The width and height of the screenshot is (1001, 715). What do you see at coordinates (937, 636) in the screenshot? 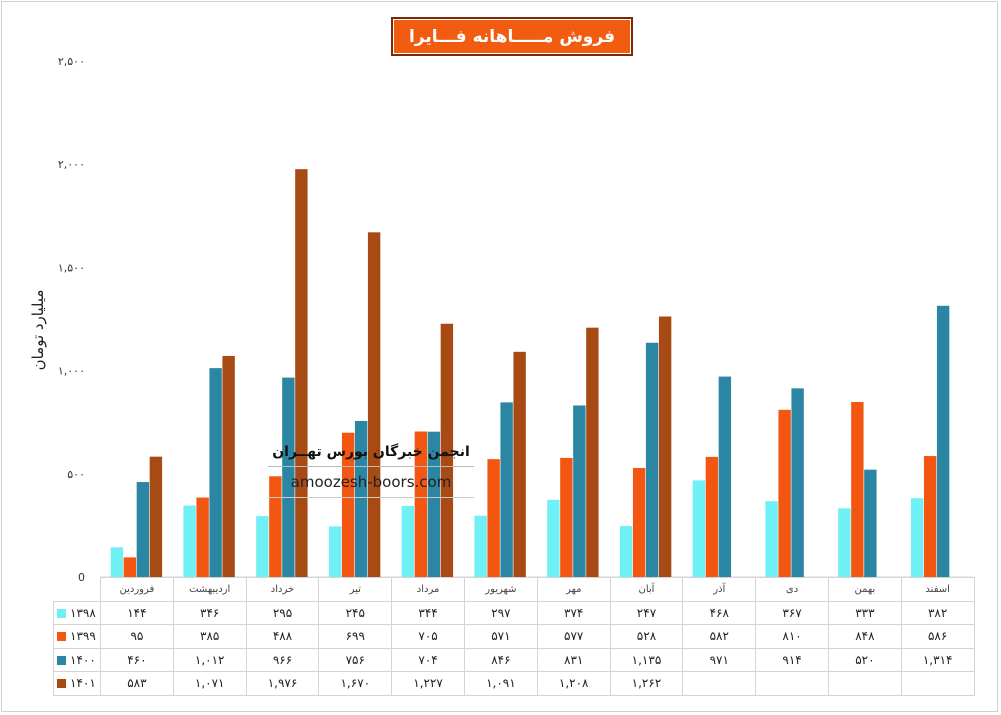
I see `data-label: ۵۸۶` at bounding box center [937, 636].